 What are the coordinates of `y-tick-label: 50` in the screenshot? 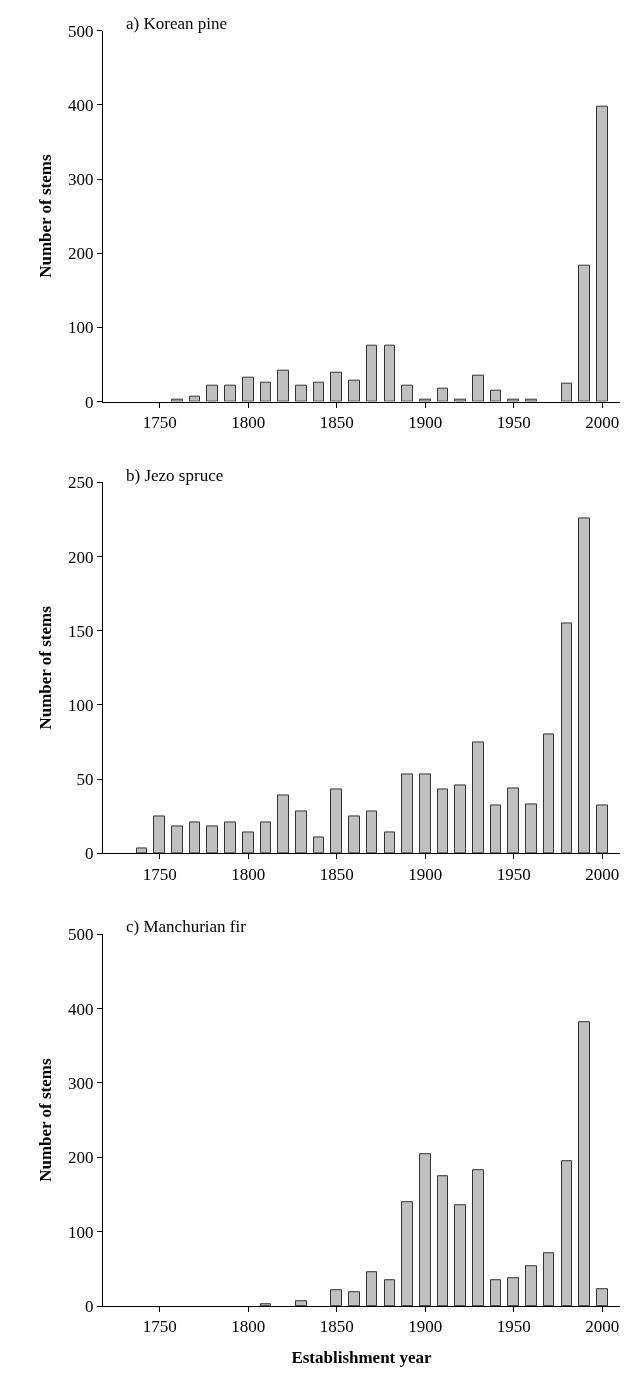 It's located at (85, 780).